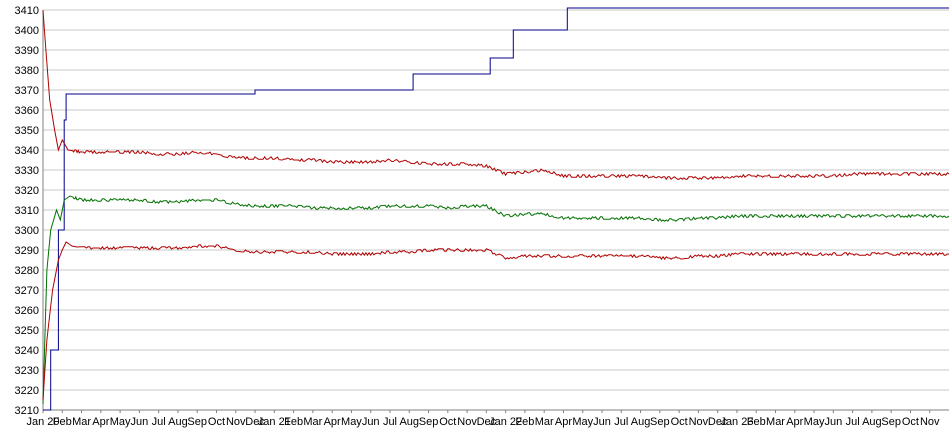 This screenshot has width=950, height=435. Describe the element at coordinates (27, 51) in the screenshot. I see `y-tick-label: 3390` at that location.